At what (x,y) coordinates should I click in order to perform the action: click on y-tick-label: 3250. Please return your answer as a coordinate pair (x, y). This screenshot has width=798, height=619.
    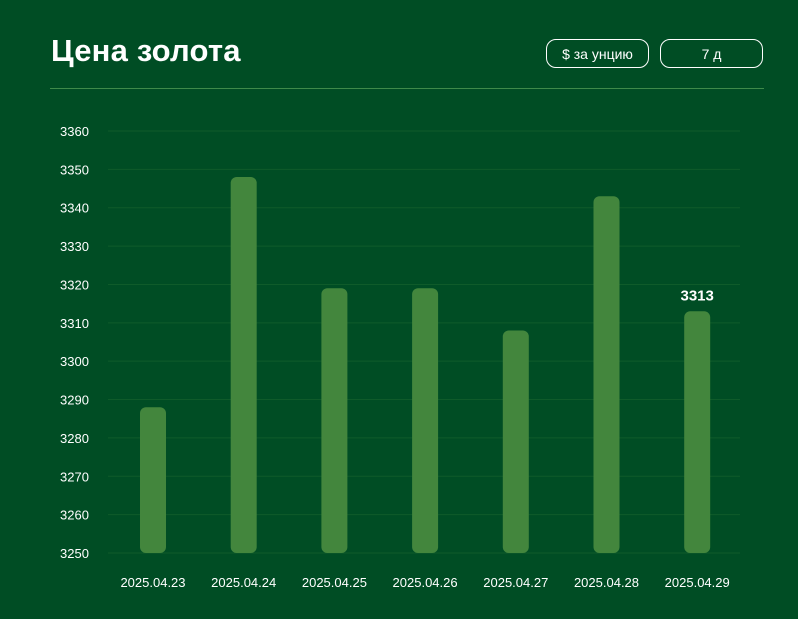
    Looking at the image, I should click on (74, 553).